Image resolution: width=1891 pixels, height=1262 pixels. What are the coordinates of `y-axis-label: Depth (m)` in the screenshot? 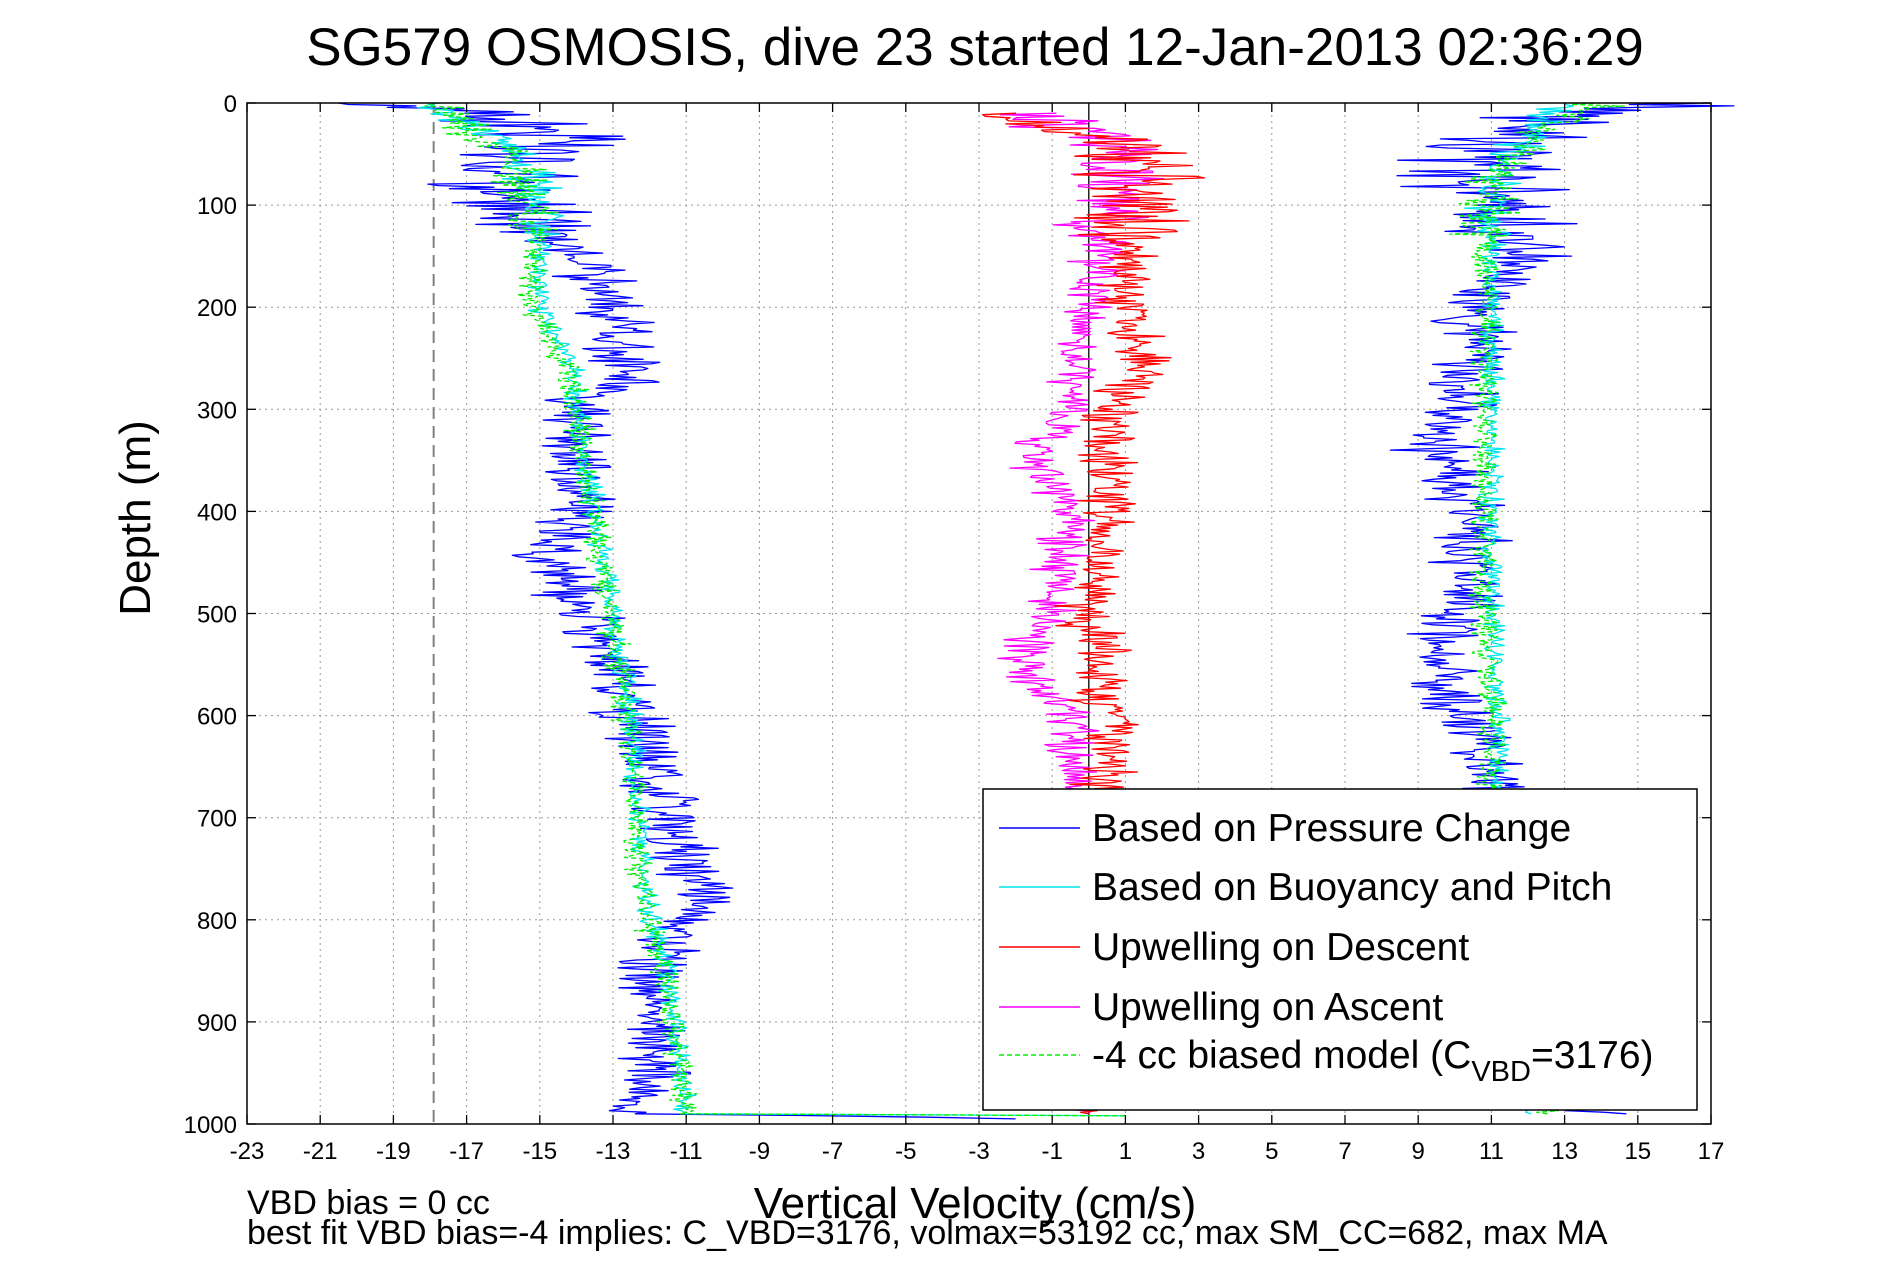 It's located at (135, 518).